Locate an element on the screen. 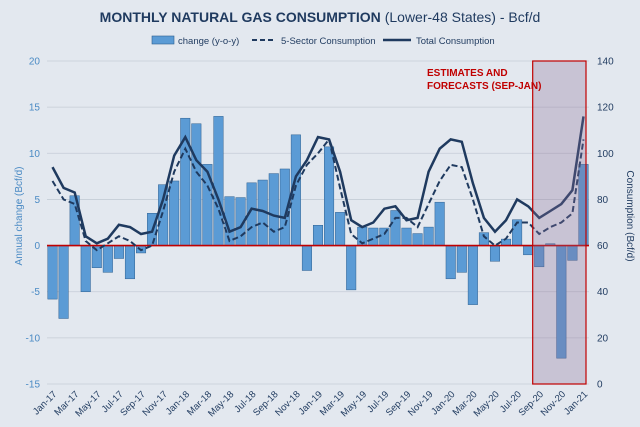 The height and width of the screenshot is (427, 640). x-tick-label: Jan-21 is located at coordinates (576, 403).